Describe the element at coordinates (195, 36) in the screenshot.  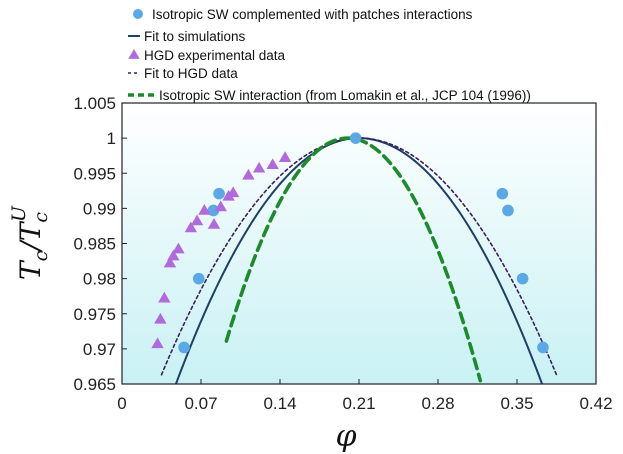
I see `legend-label: Fit to simulations` at that location.